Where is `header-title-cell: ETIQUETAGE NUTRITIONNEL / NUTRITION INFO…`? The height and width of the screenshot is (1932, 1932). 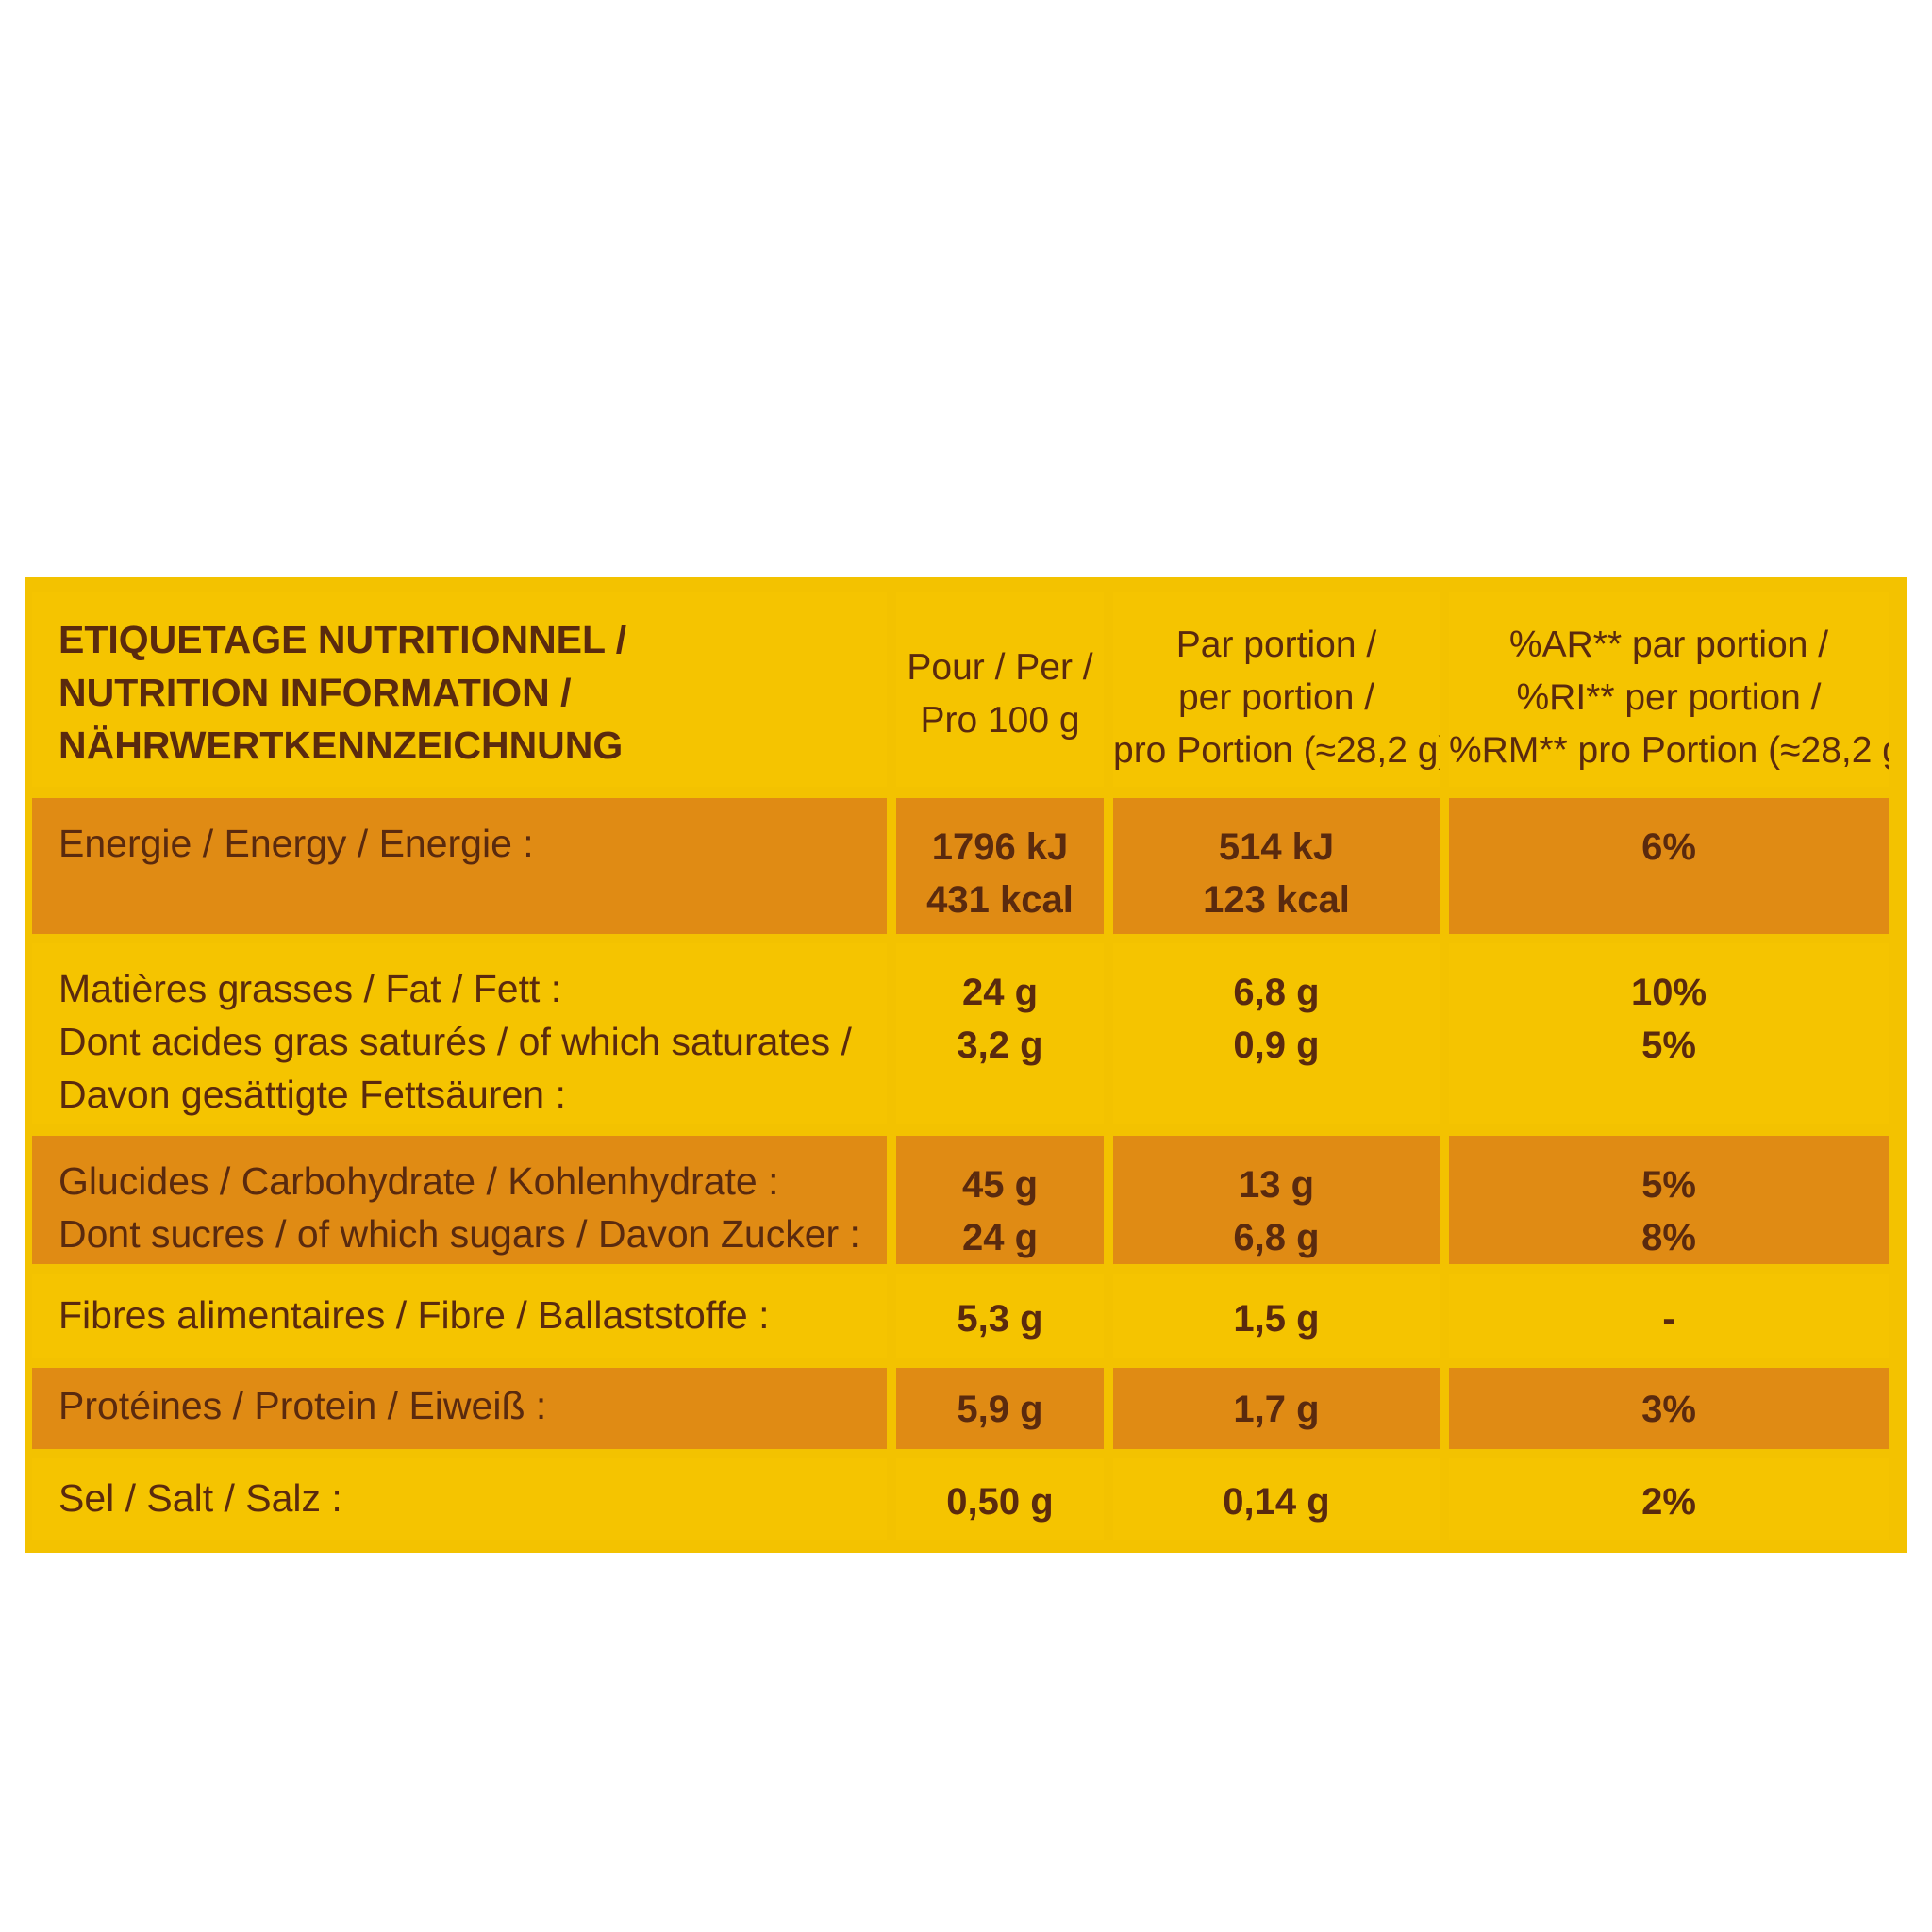 header-title-cell: ETIQUETAGE NUTRITIONNEL / NUTRITION INFO… is located at coordinates (459, 690).